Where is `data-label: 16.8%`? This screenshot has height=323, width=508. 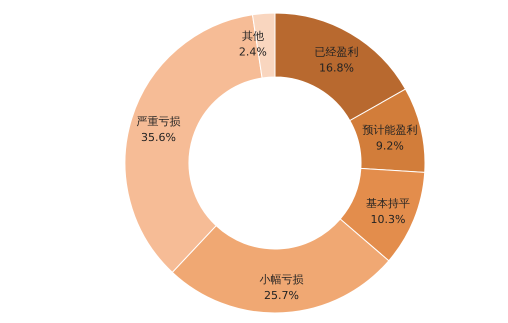
data-label: 16.8% is located at coordinates (336, 68).